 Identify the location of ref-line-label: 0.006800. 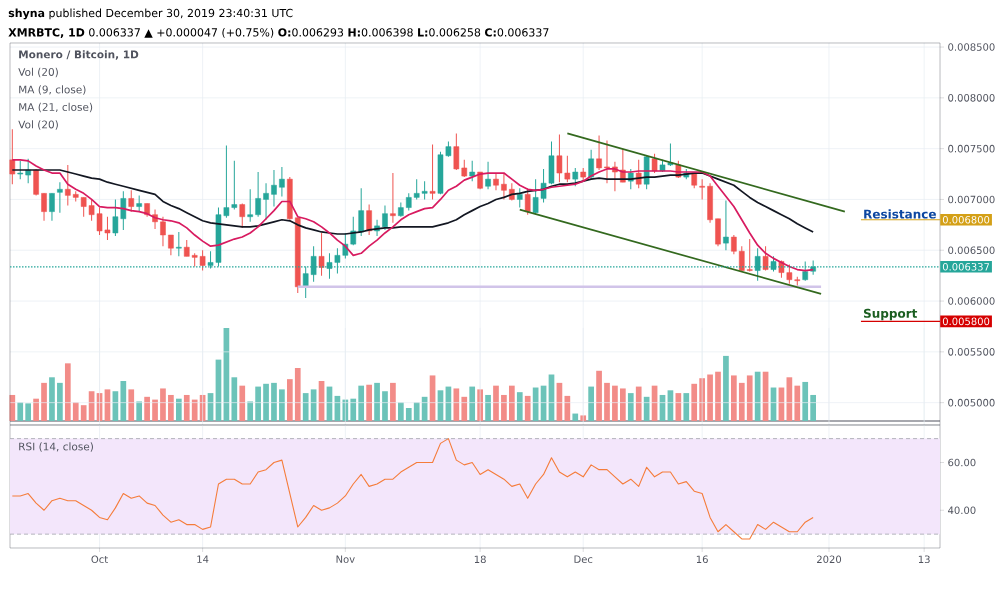
(966, 219).